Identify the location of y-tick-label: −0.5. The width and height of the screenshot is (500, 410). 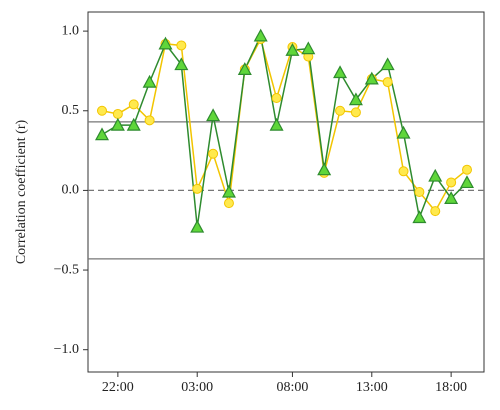
(66, 269).